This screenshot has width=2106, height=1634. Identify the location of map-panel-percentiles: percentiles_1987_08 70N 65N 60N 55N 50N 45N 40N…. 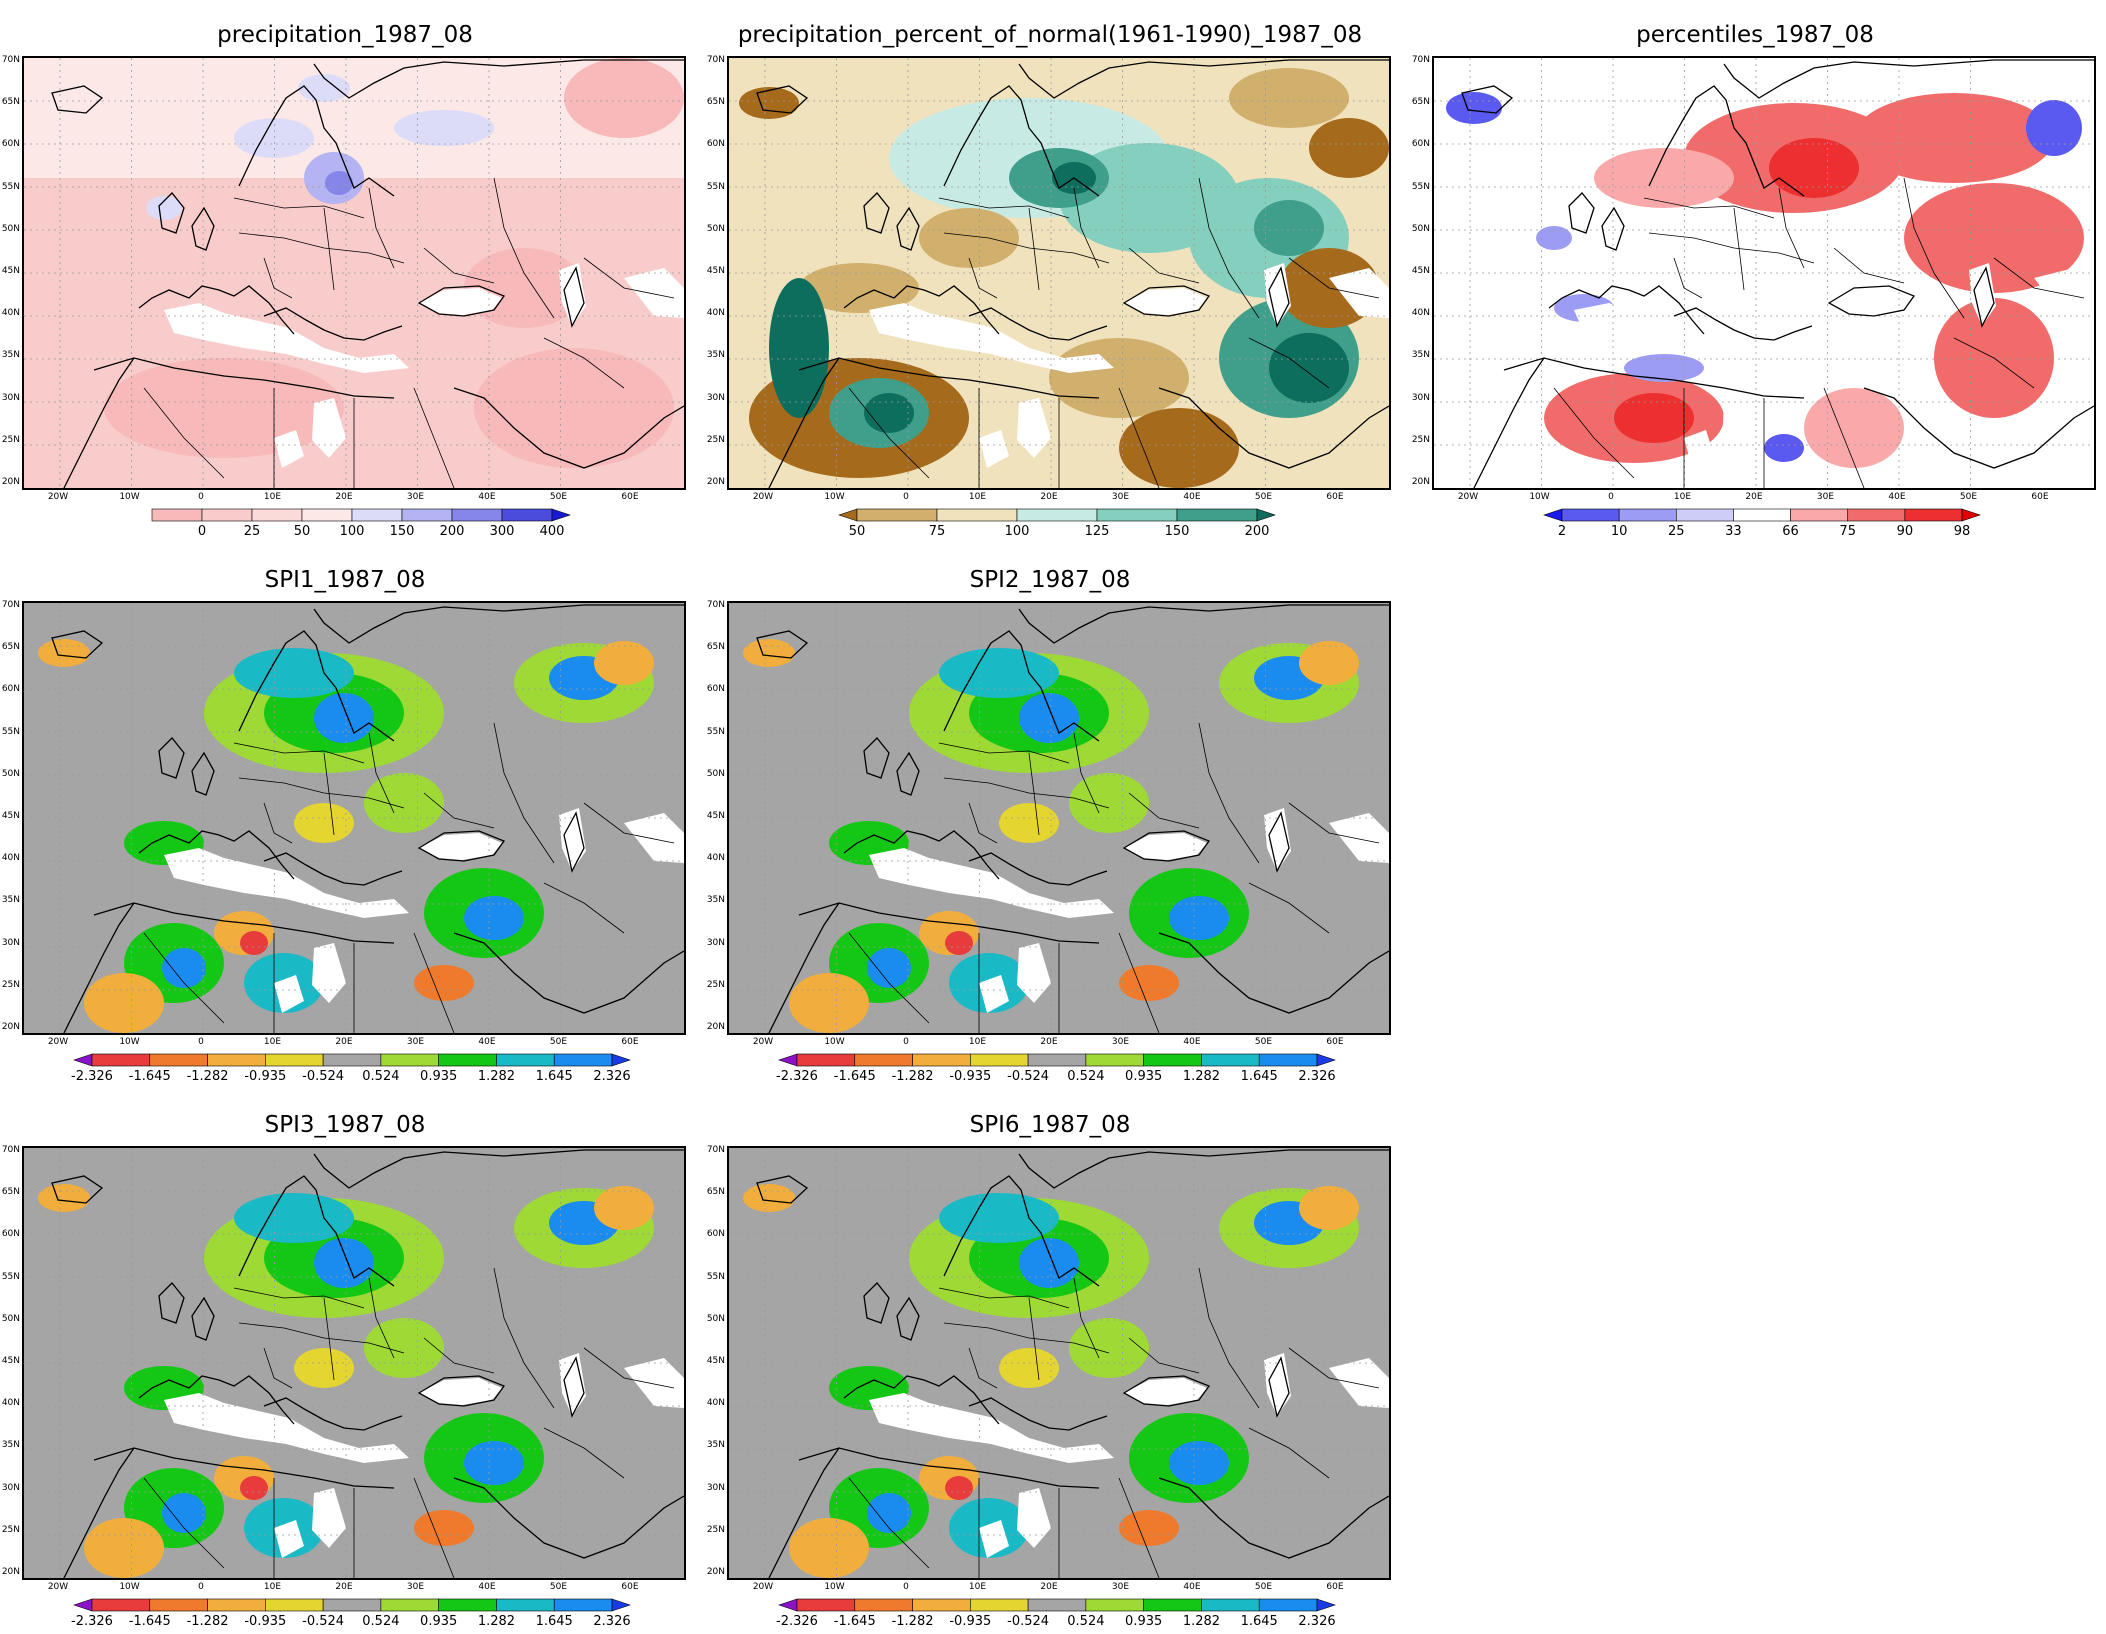
(1755, 270).